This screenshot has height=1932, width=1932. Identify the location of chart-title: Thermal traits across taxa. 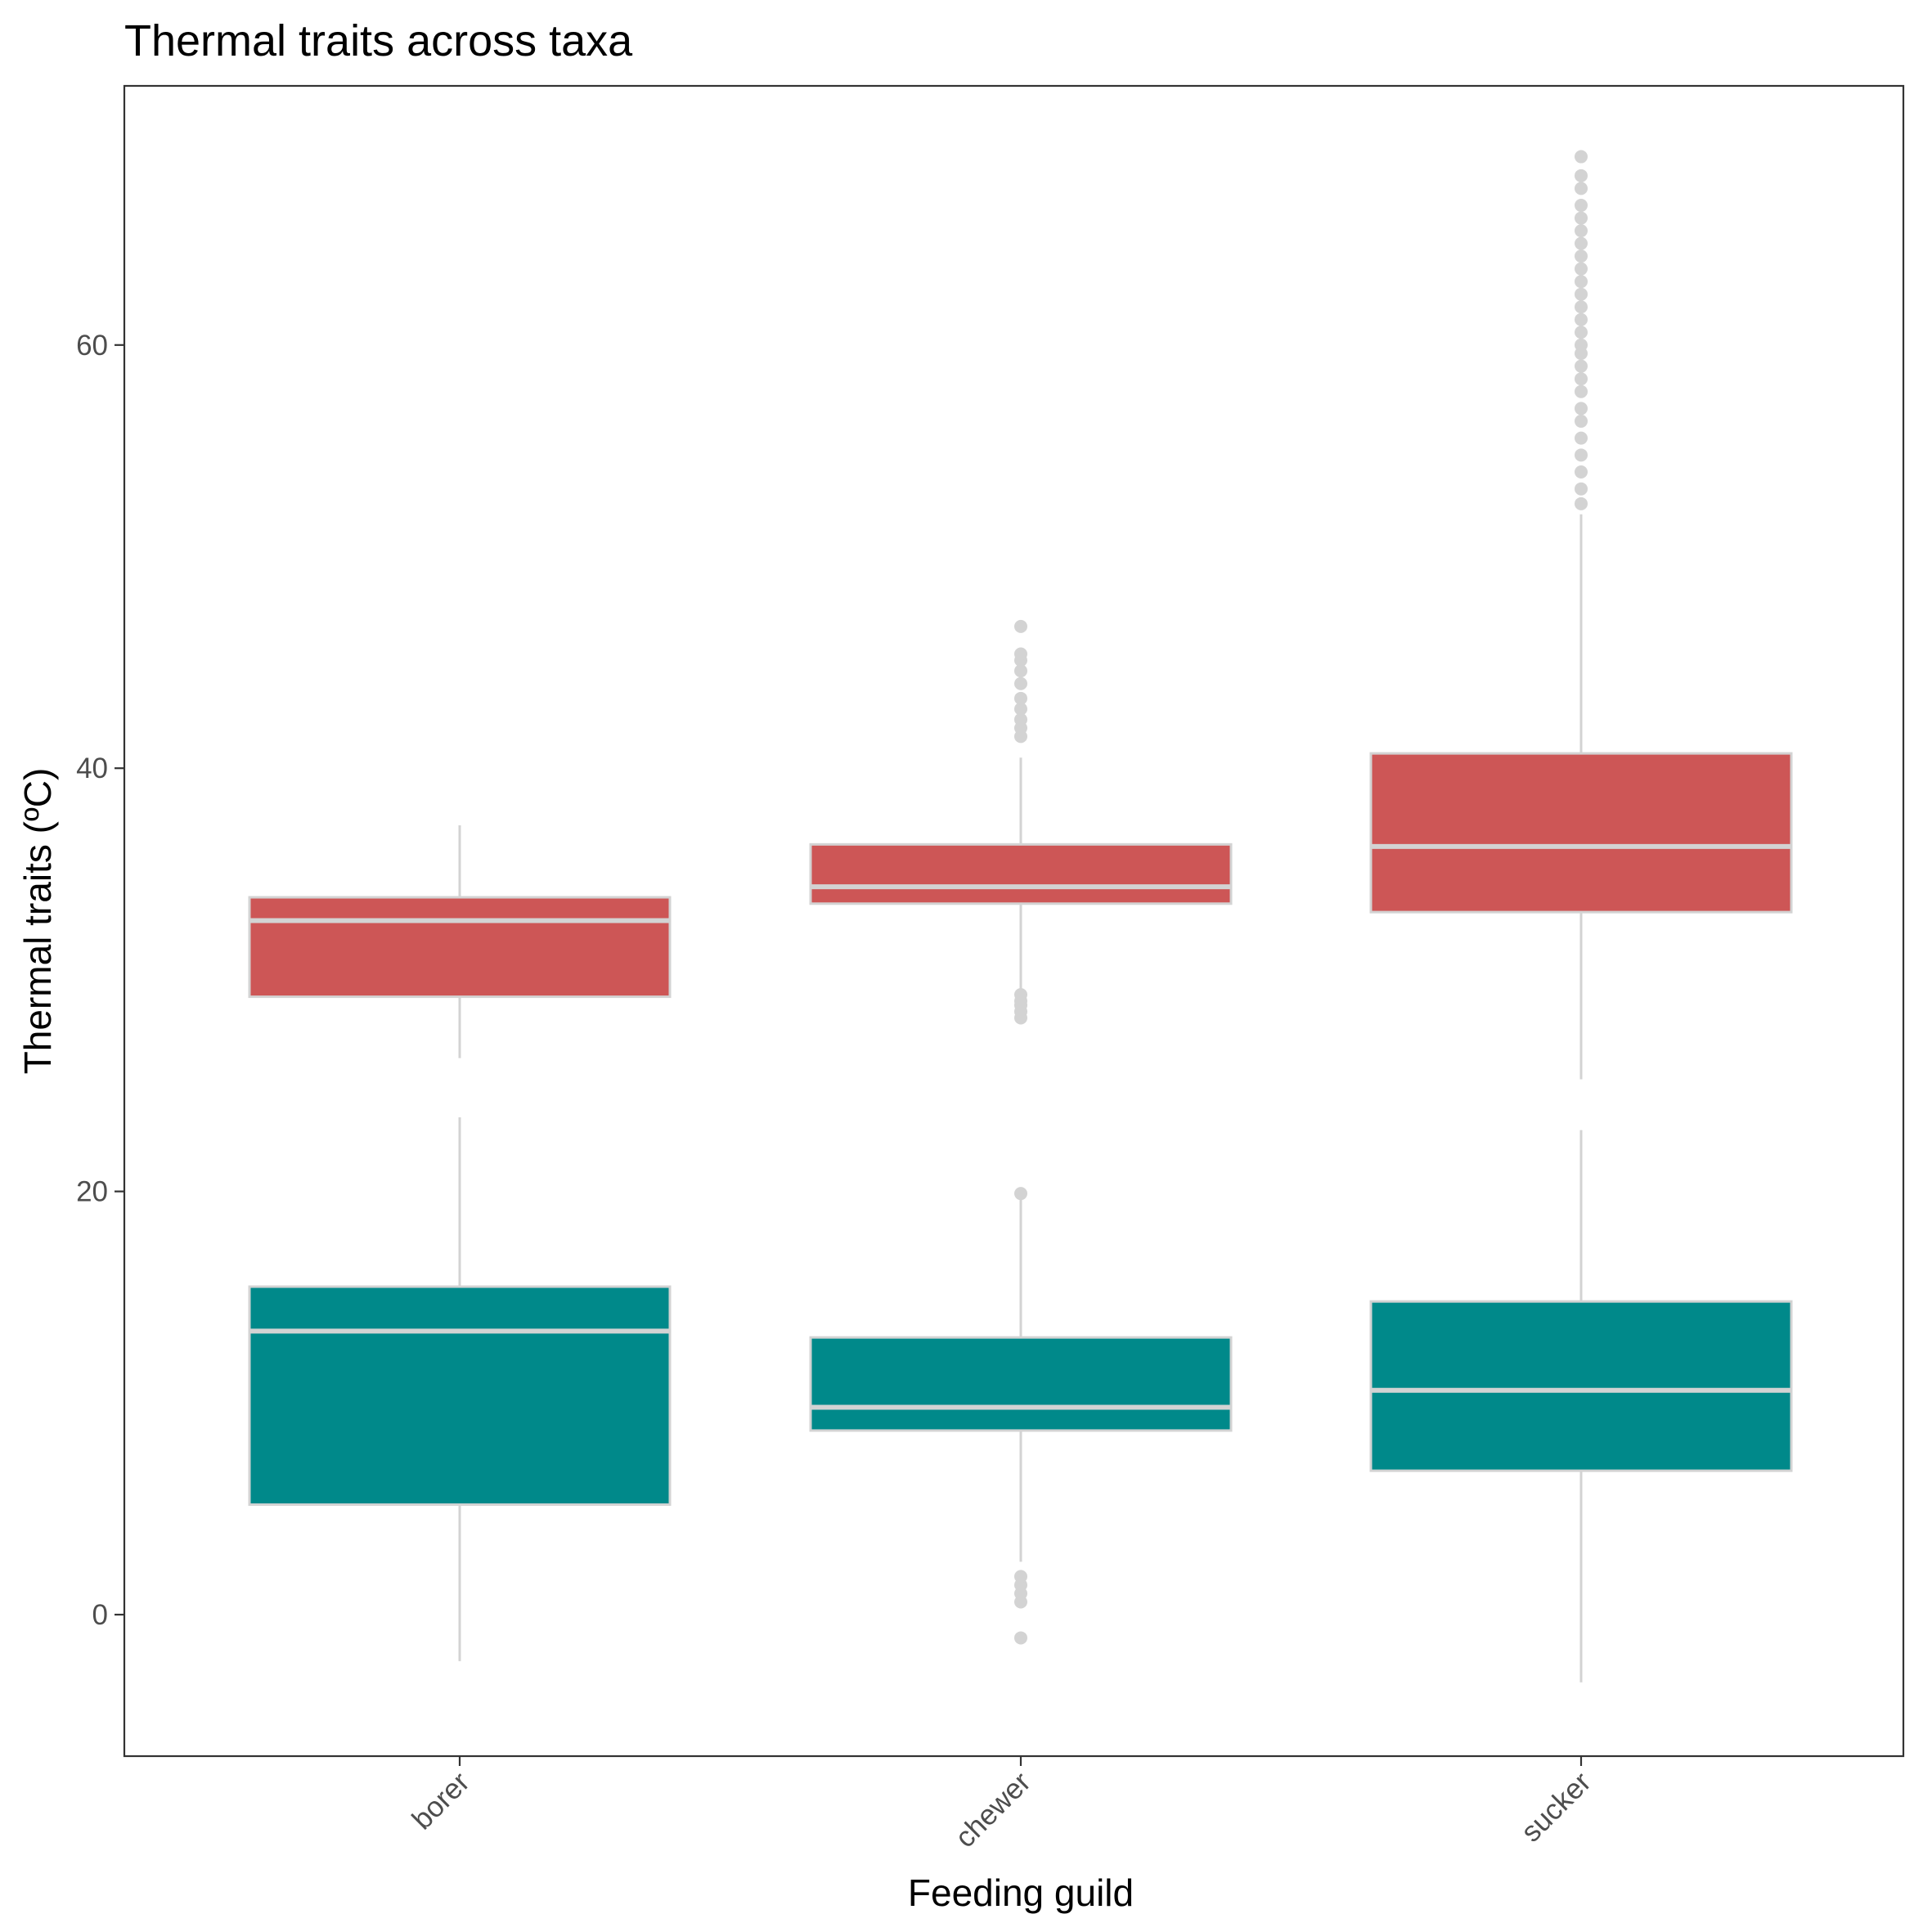
(379, 40).